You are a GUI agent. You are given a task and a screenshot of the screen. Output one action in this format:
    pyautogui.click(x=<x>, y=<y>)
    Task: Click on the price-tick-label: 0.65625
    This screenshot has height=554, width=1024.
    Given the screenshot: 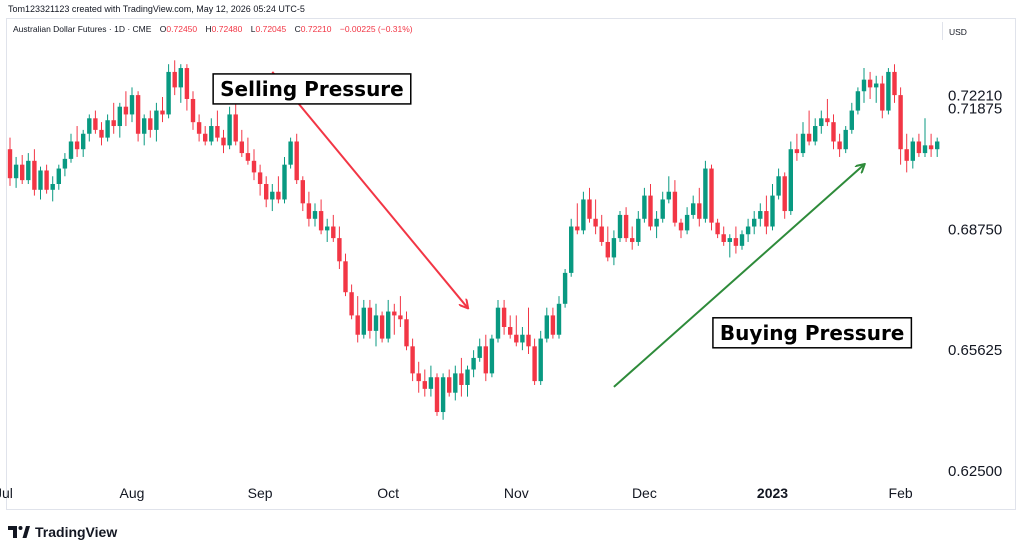 What is the action you would take?
    pyautogui.click(x=975, y=350)
    